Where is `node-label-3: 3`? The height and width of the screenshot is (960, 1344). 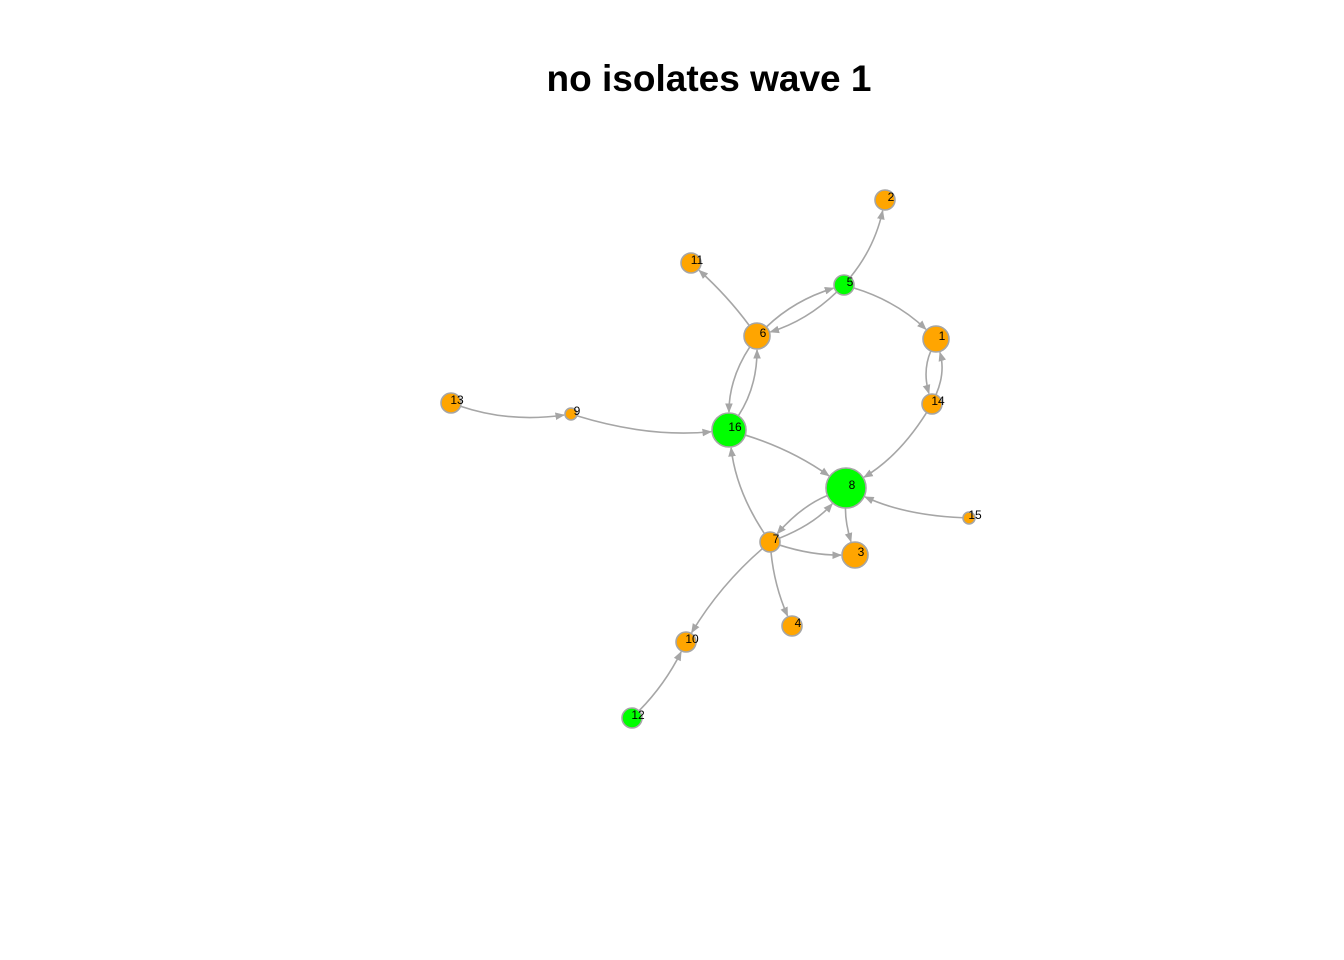
node-label-3: 3 is located at coordinates (861, 552).